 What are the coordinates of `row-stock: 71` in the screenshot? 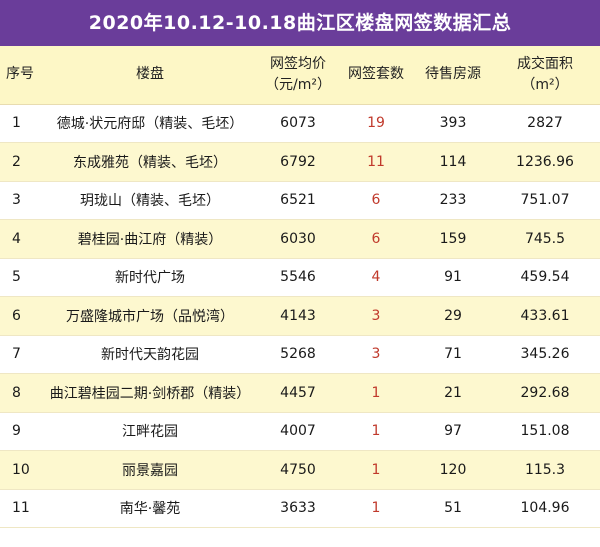 It's located at (453, 354).